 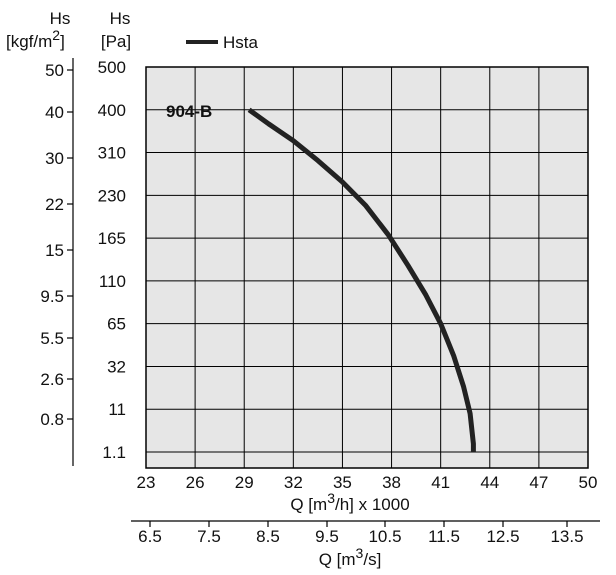 I want to click on m3h-tick-label: 35, so click(x=342, y=482).